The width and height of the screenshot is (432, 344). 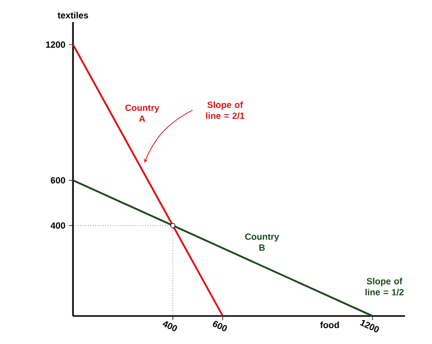 I want to click on x-tick-label: 400, so click(x=170, y=326).